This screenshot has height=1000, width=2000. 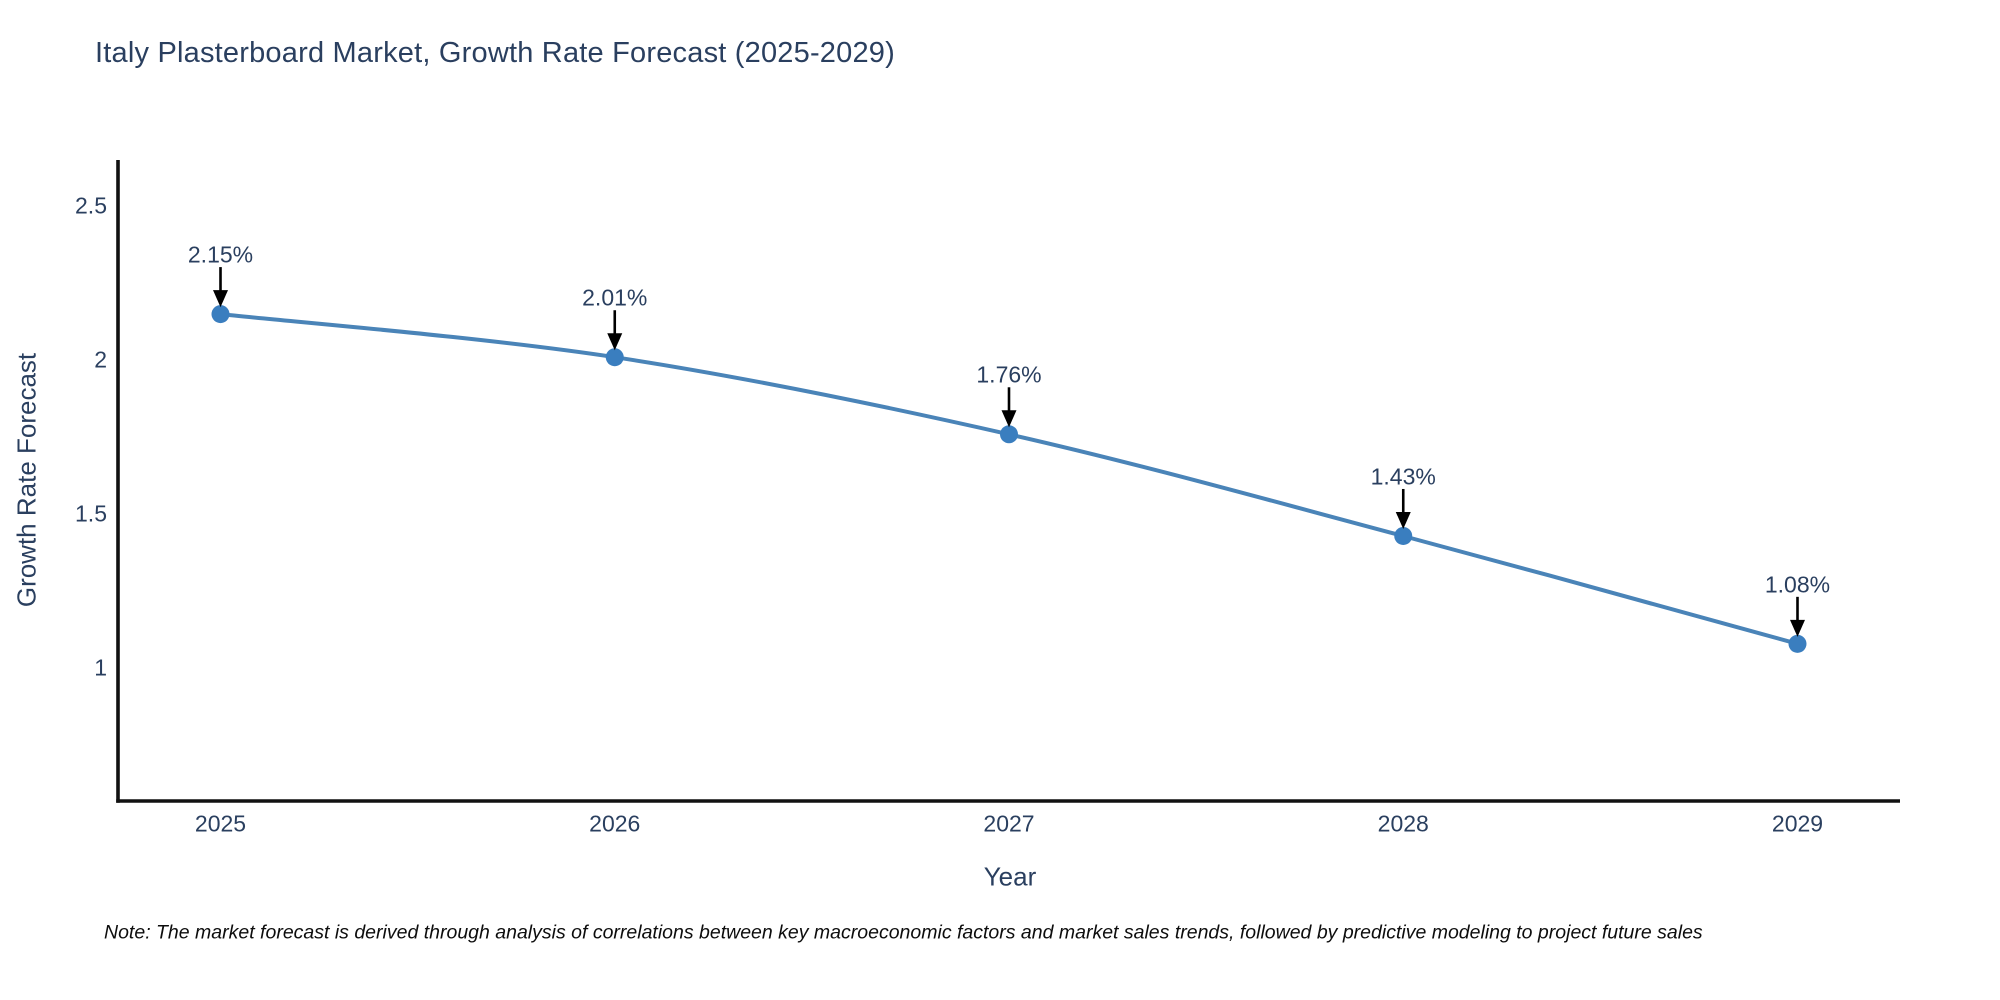 What do you see at coordinates (1010, 876) in the screenshot?
I see `x-axis-title: Year` at bounding box center [1010, 876].